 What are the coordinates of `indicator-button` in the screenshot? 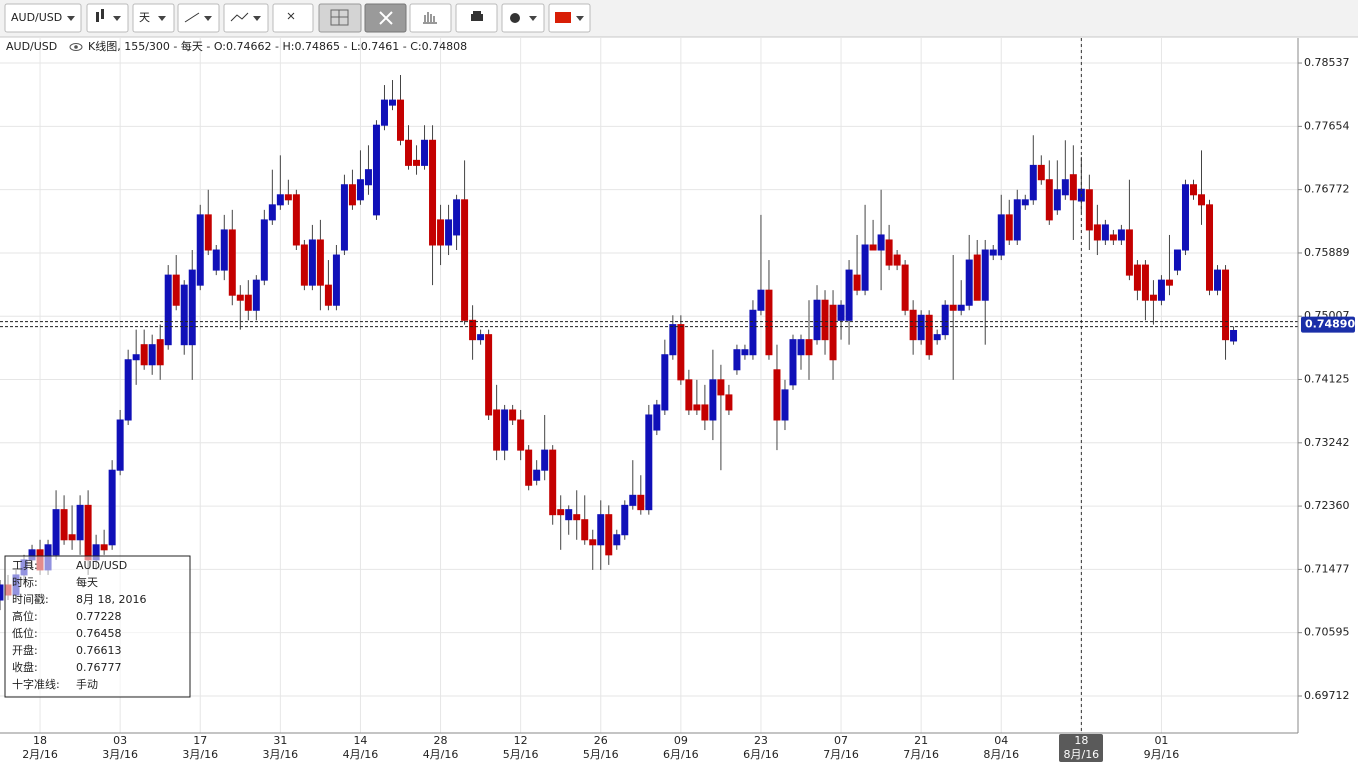 It's located at (246, 18).